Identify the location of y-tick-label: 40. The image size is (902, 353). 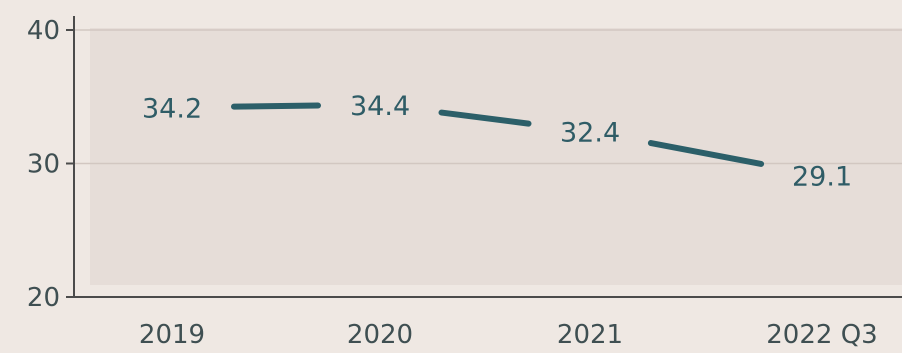
(43, 31).